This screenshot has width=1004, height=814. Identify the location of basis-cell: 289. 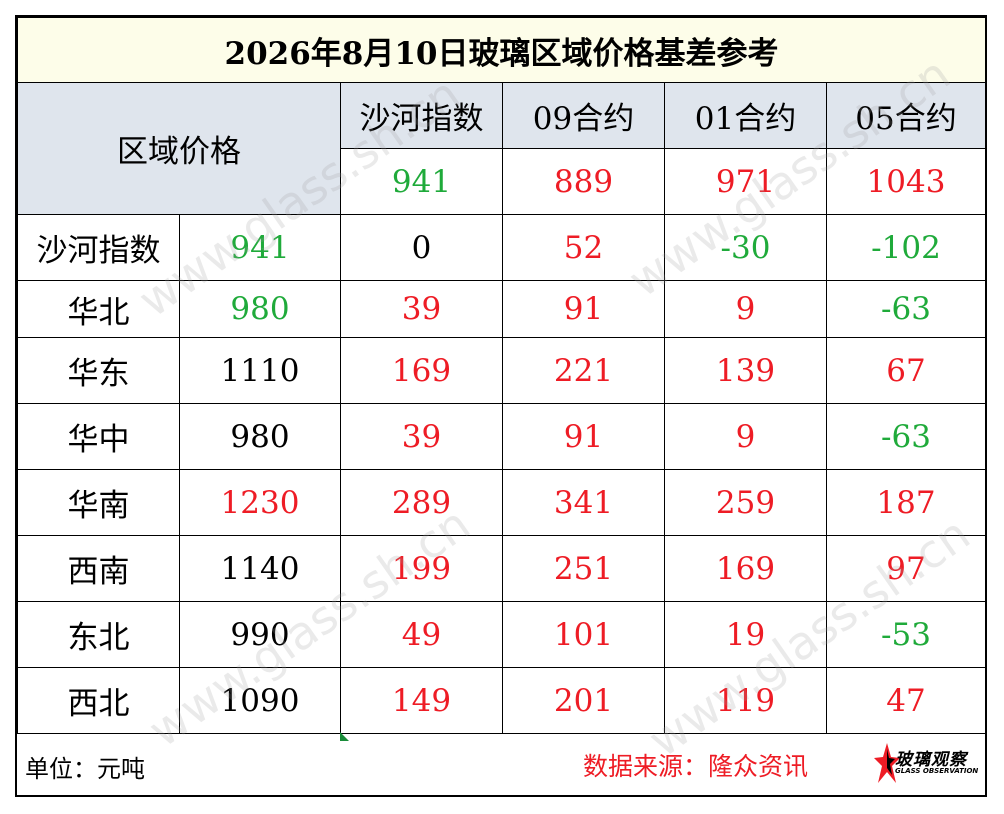
(421, 502).